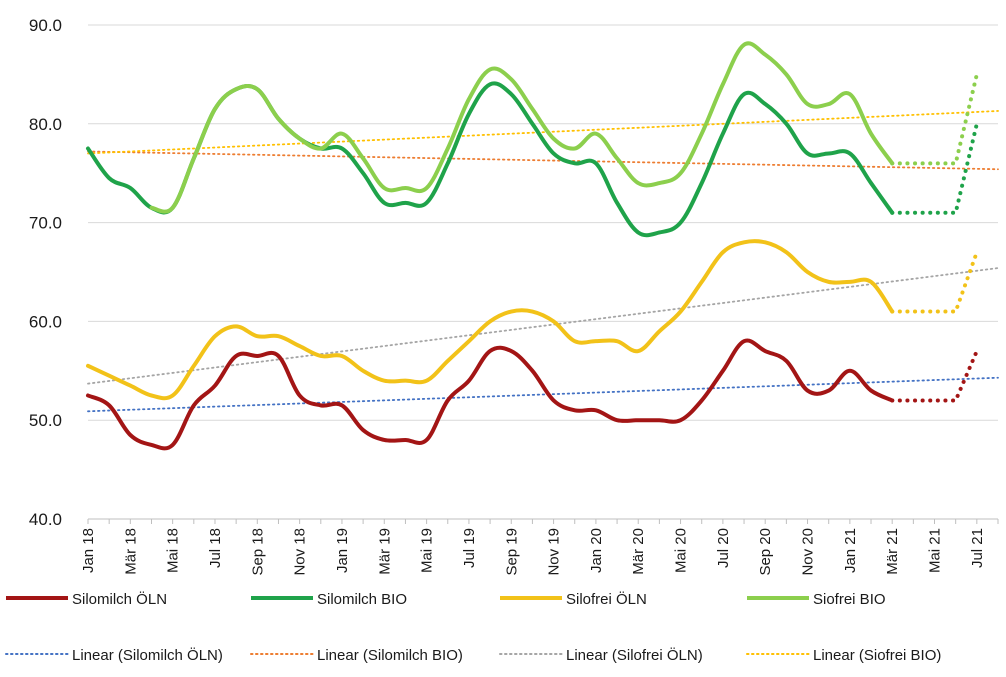  Describe the element at coordinates (45, 272) in the screenshot. I see `y-axis: 40.0 50.0 60.0 70.0 80.0 90.0` at that location.